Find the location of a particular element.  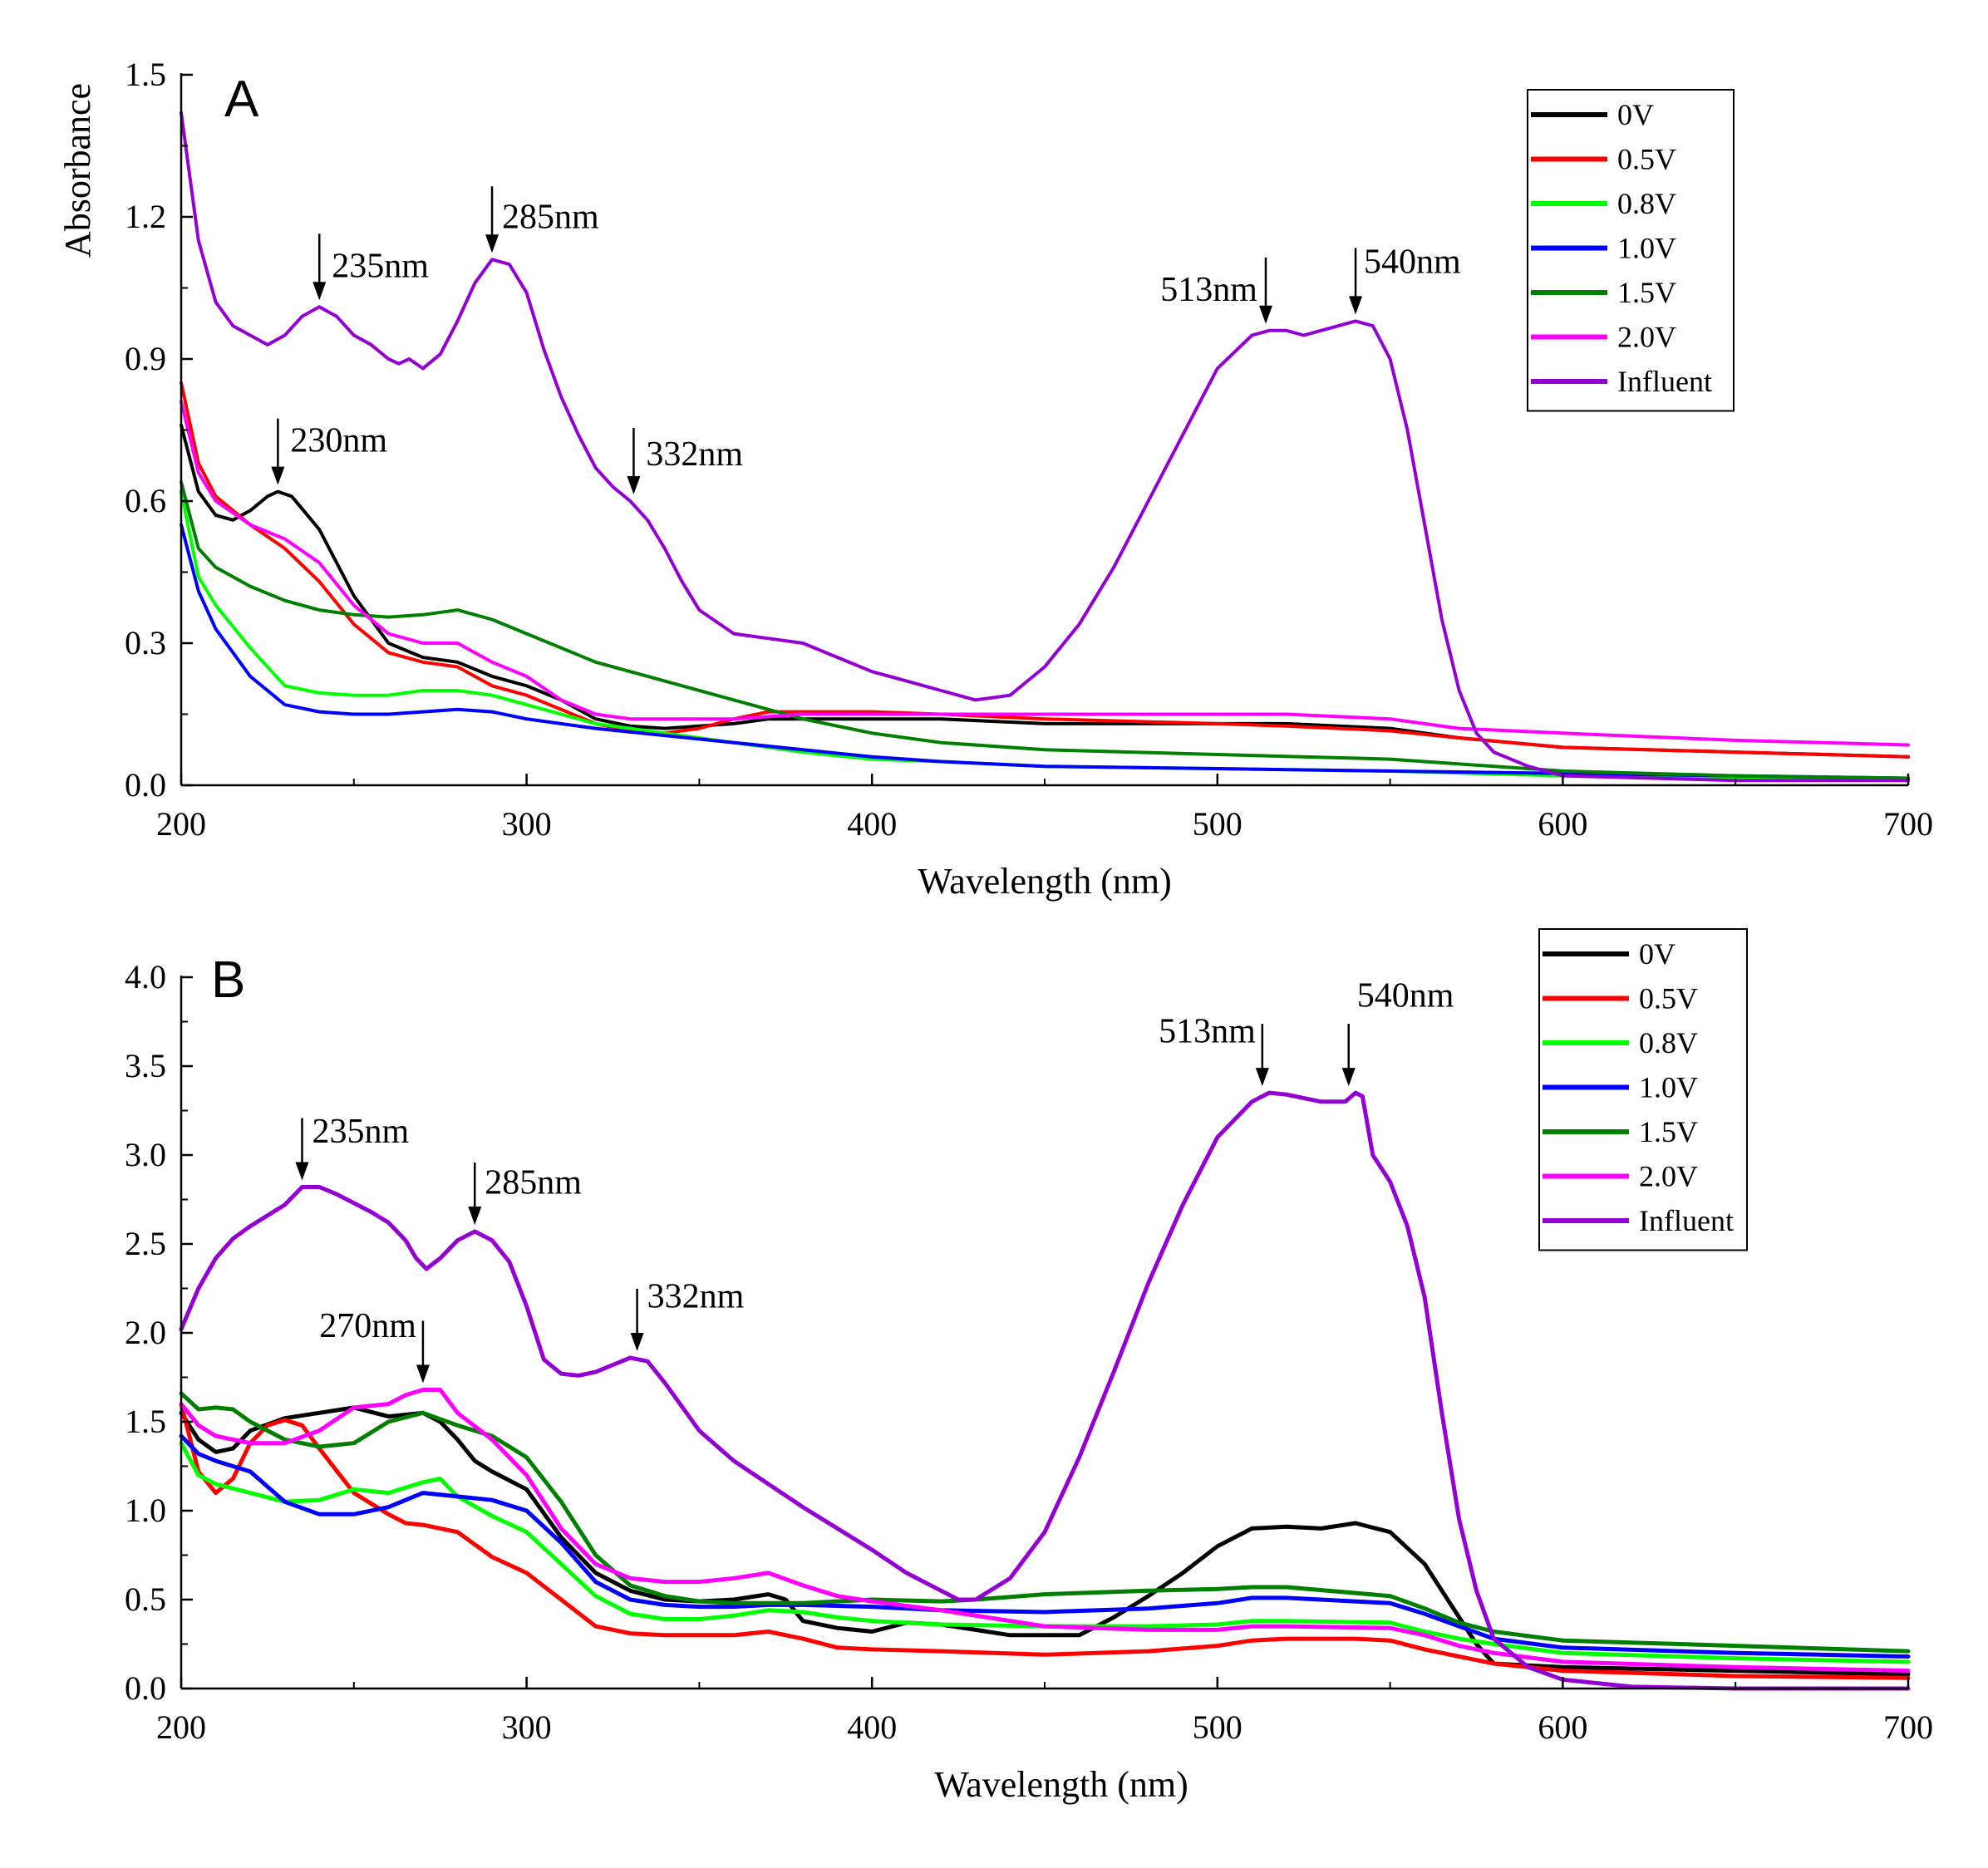

panel-a-series-1-5v is located at coordinates (1045, 630).